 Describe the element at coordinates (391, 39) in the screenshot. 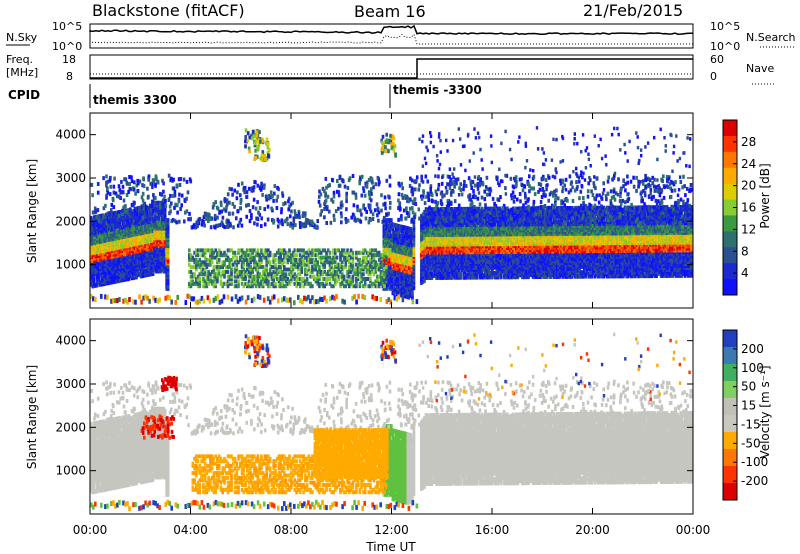

I see `nsearch-series` at that location.